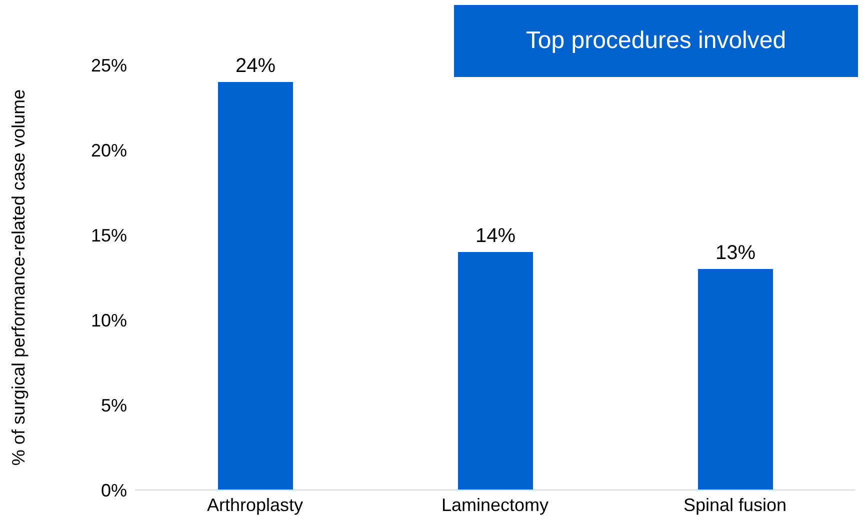 The height and width of the screenshot is (526, 863). What do you see at coordinates (113, 405) in the screenshot?
I see `y-tick-label: 5%` at bounding box center [113, 405].